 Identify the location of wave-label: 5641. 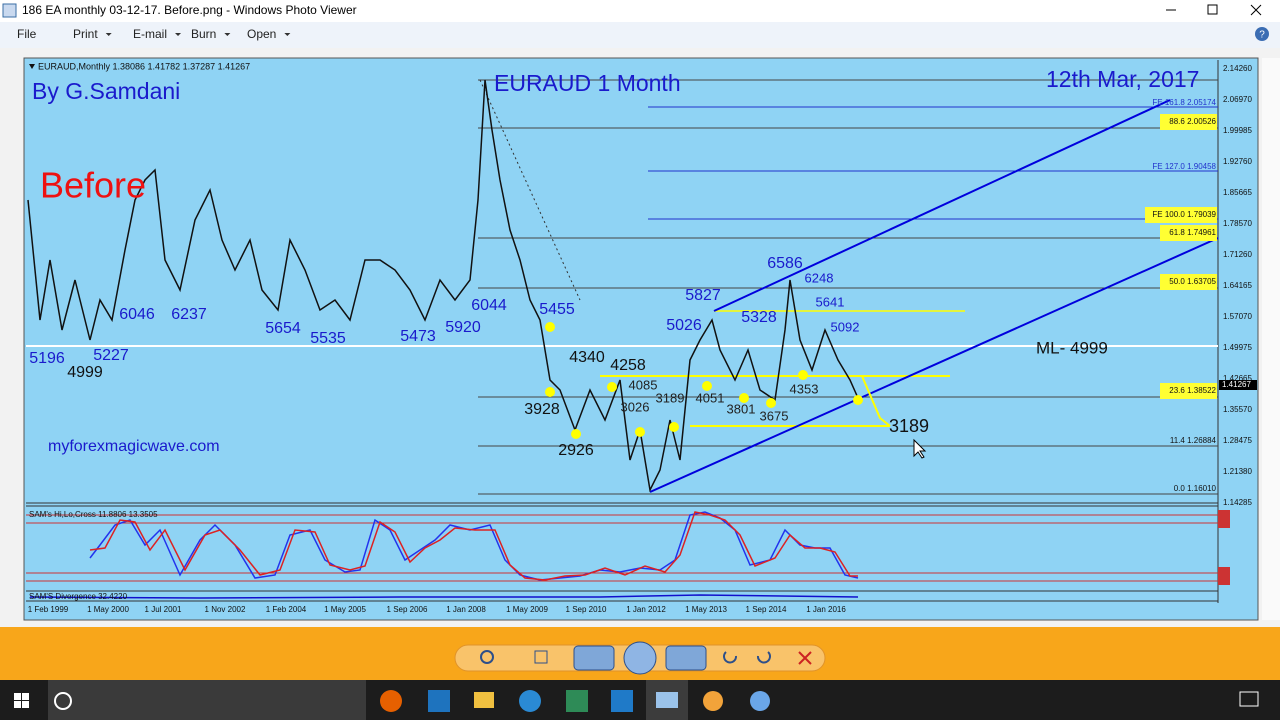
(830, 301).